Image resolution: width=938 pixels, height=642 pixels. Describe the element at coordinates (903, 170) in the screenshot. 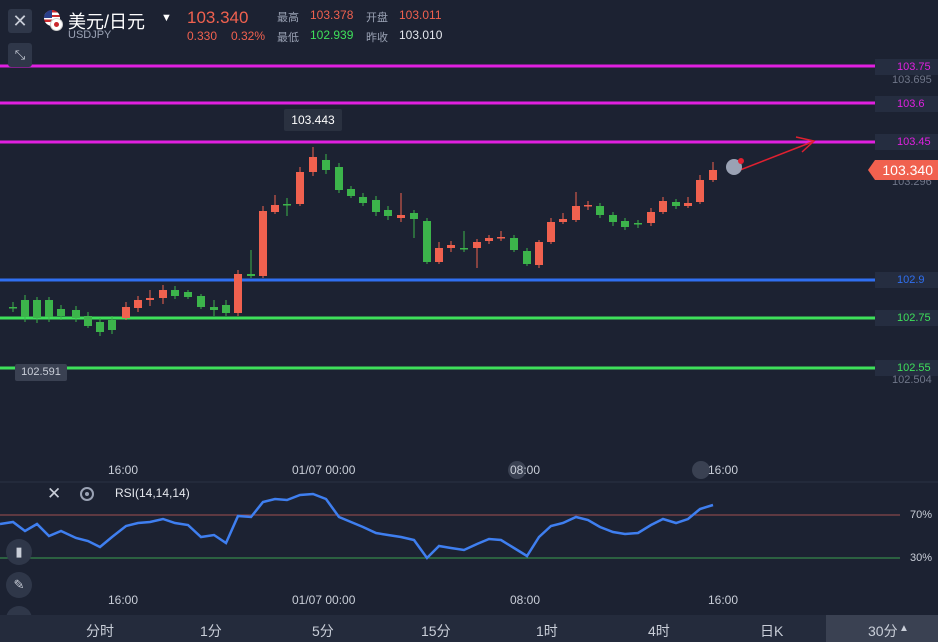

I see `current-price-tag: 103.340` at that location.